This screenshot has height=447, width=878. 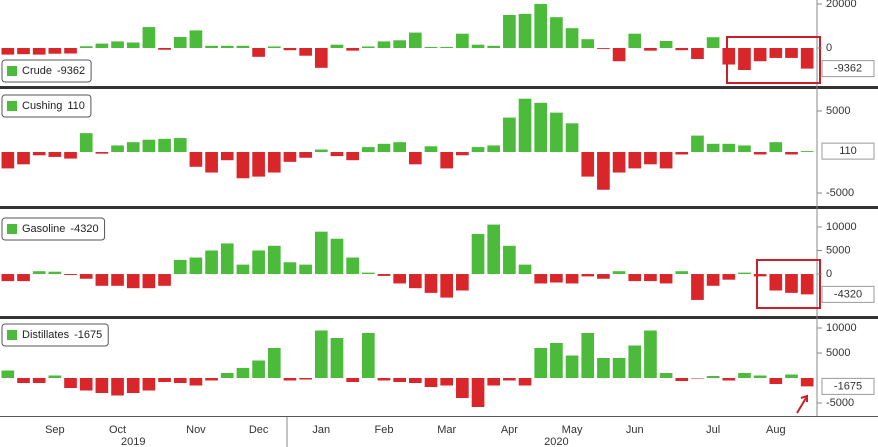 I want to click on legend-value: -4320, so click(x=84, y=229).